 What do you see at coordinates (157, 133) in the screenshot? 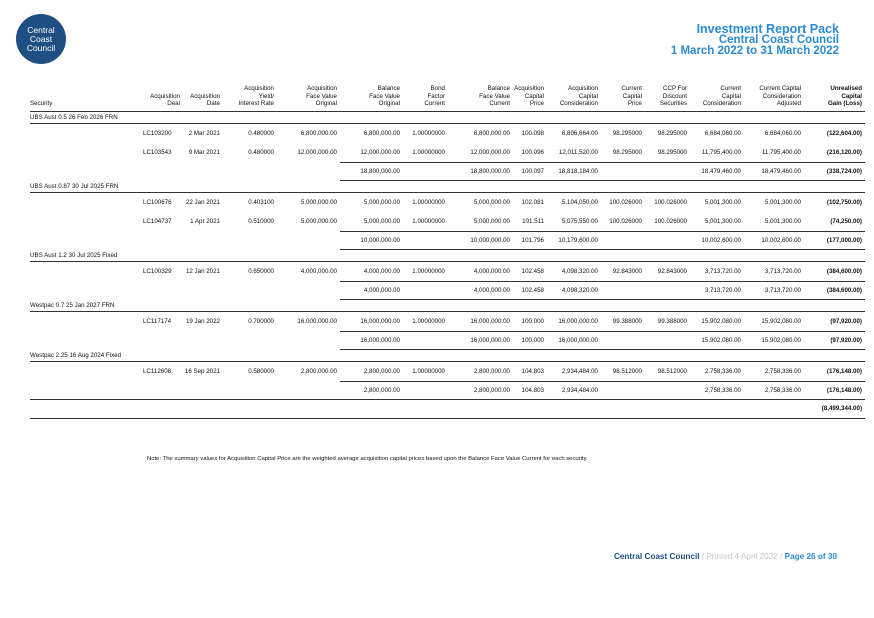
I see `table-cell: LC103200` at bounding box center [157, 133].